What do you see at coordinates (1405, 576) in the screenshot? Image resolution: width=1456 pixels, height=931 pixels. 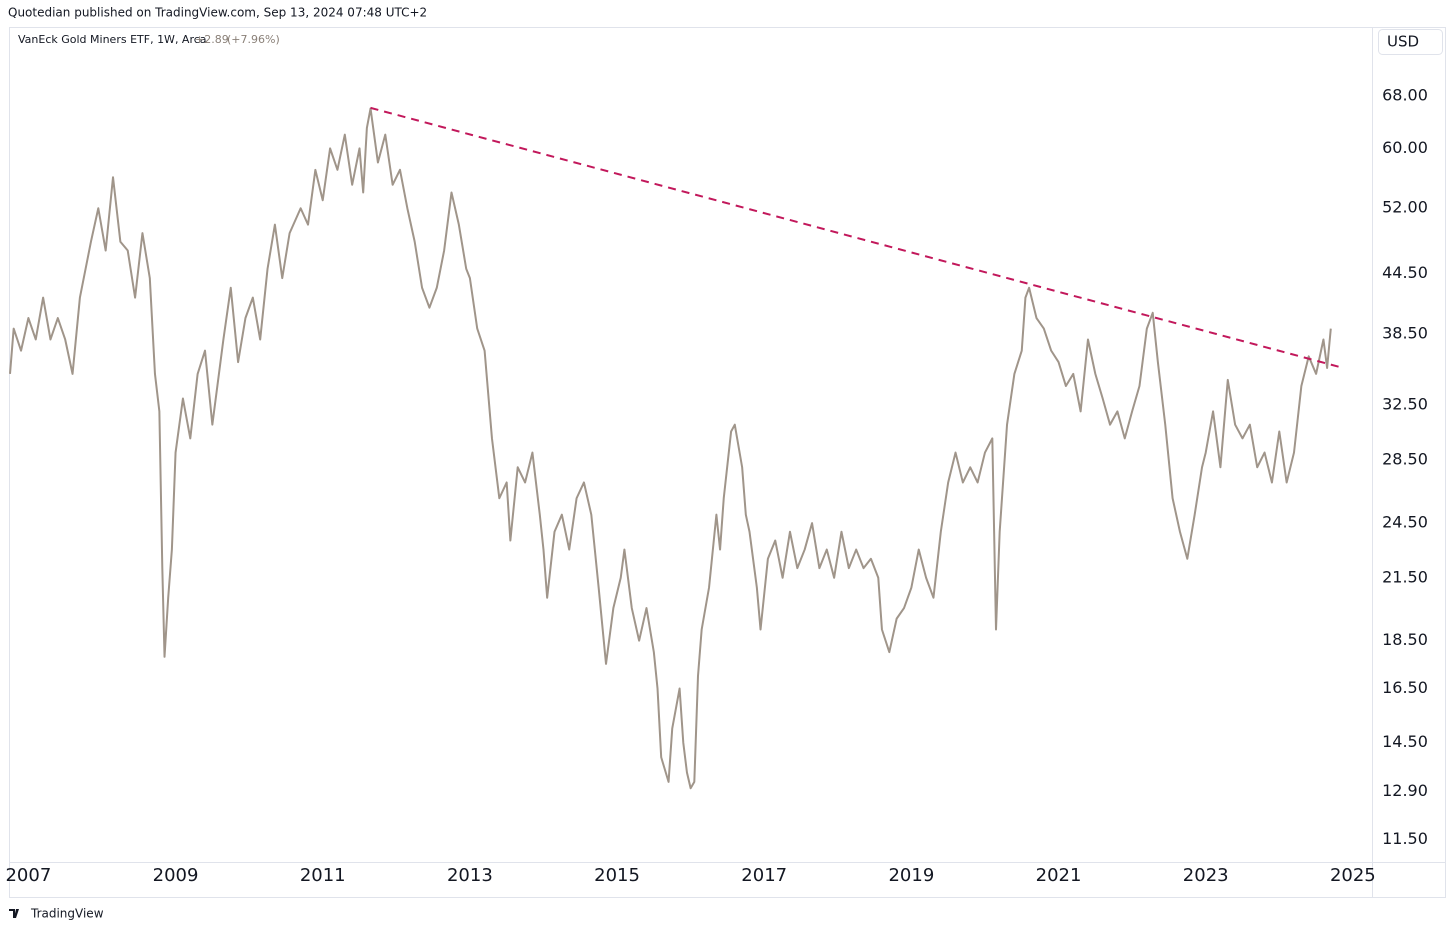 I see `y-tick-label: 21.50` at bounding box center [1405, 576].